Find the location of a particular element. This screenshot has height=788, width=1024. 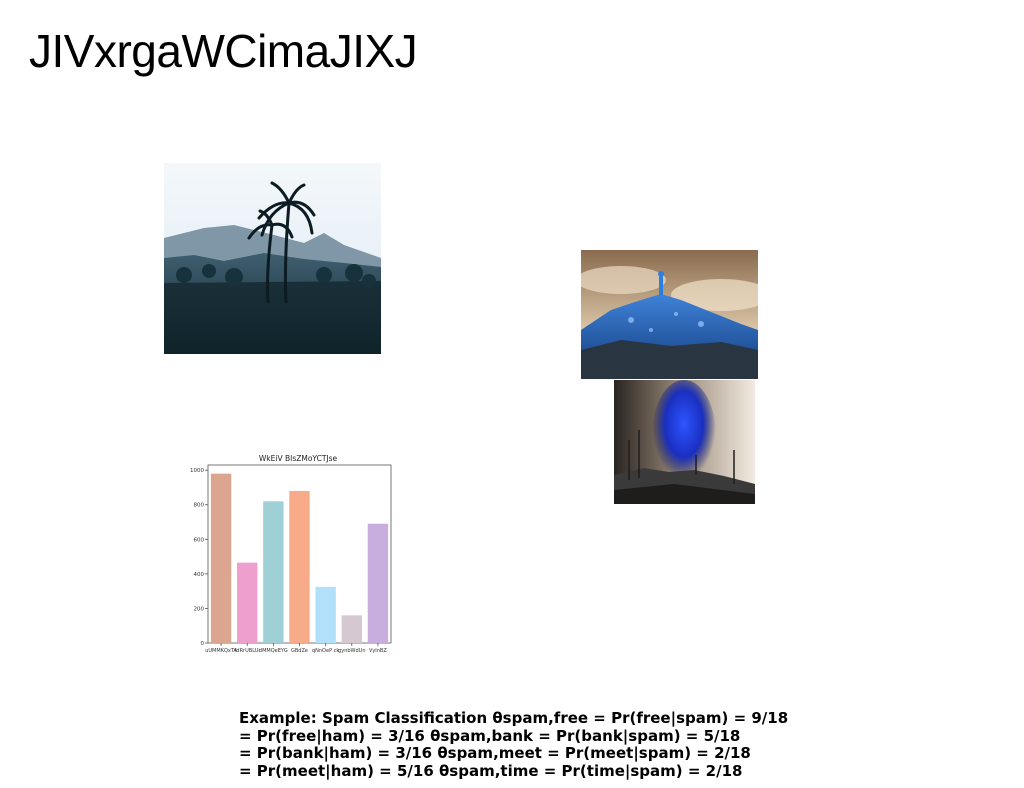

blue-rocky-summit-photo is located at coordinates (669, 314).